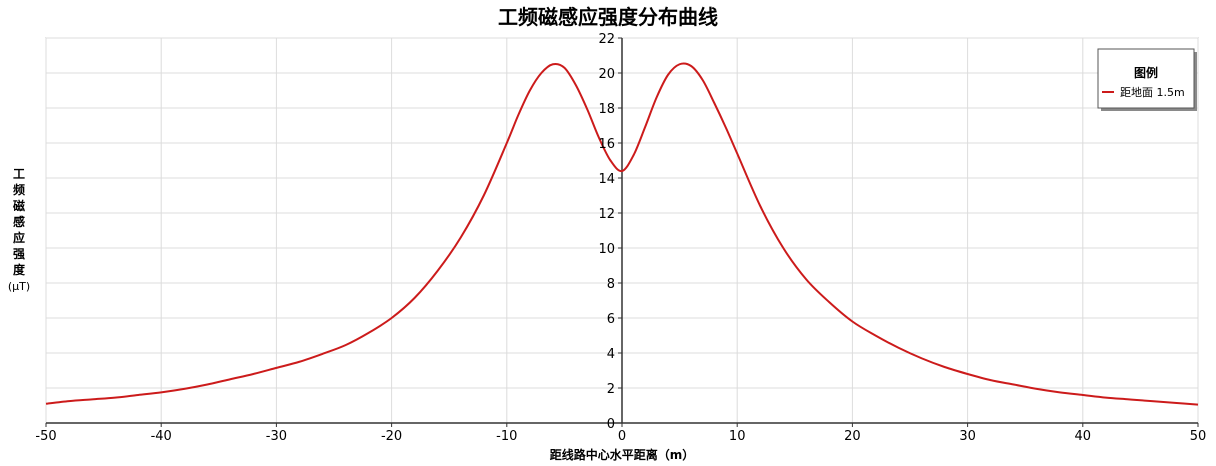 The height and width of the screenshot is (466, 1216). I want to click on legend-box, so click(1146, 78).